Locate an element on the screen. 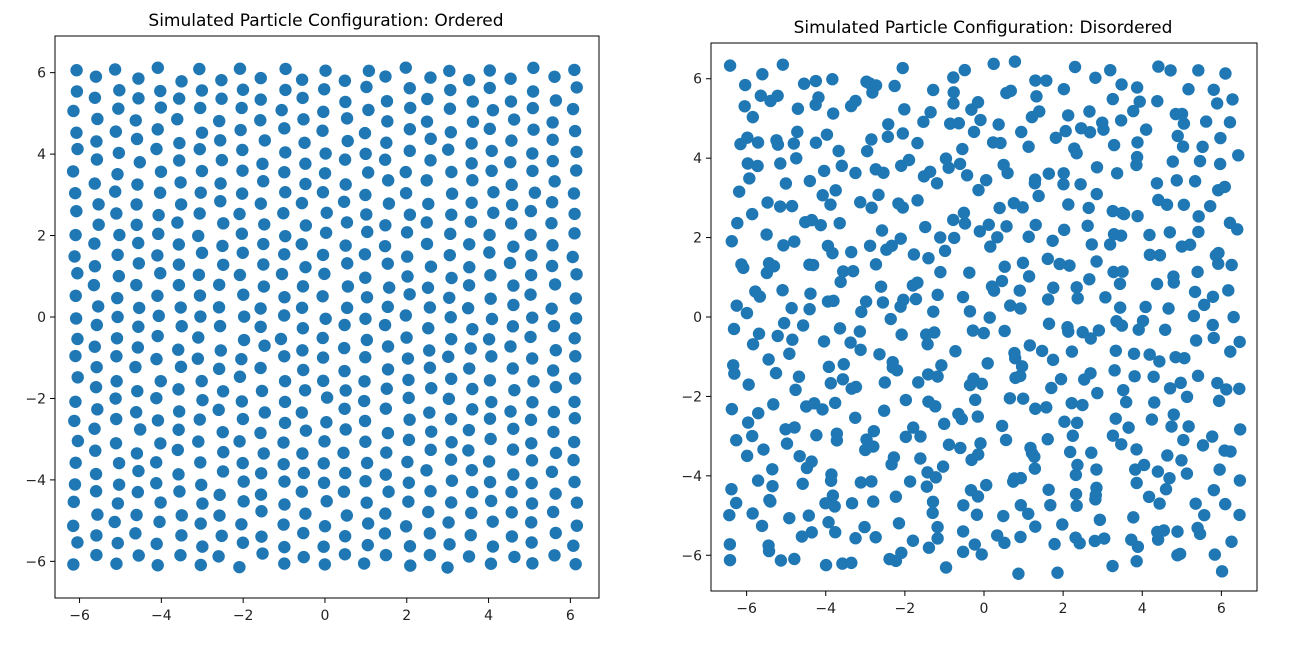 The width and height of the screenshot is (1294, 652). x-tick-label: 4 is located at coordinates (1142, 609).